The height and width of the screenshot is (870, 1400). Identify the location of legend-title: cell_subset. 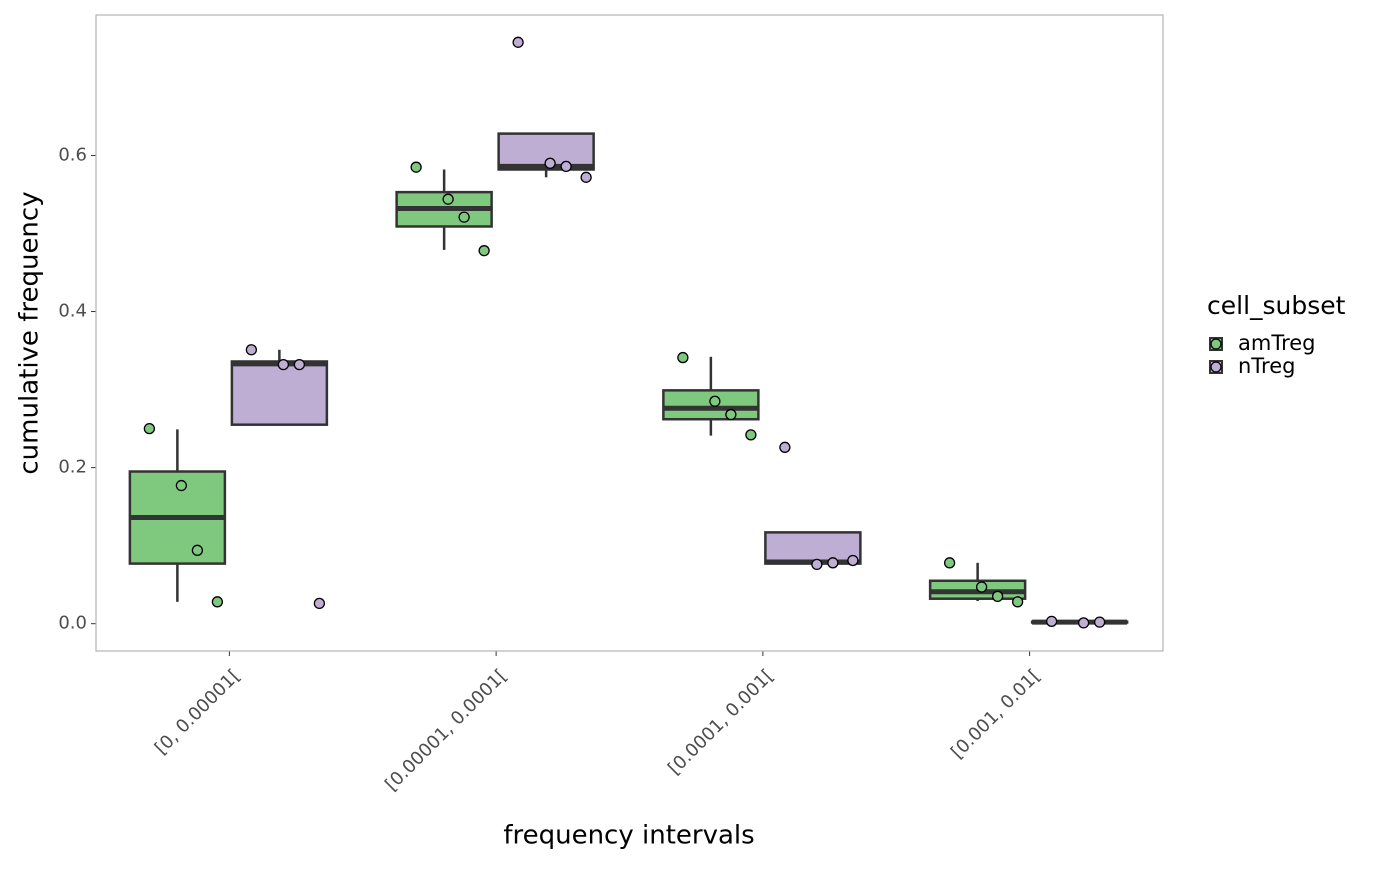
(1276, 305).